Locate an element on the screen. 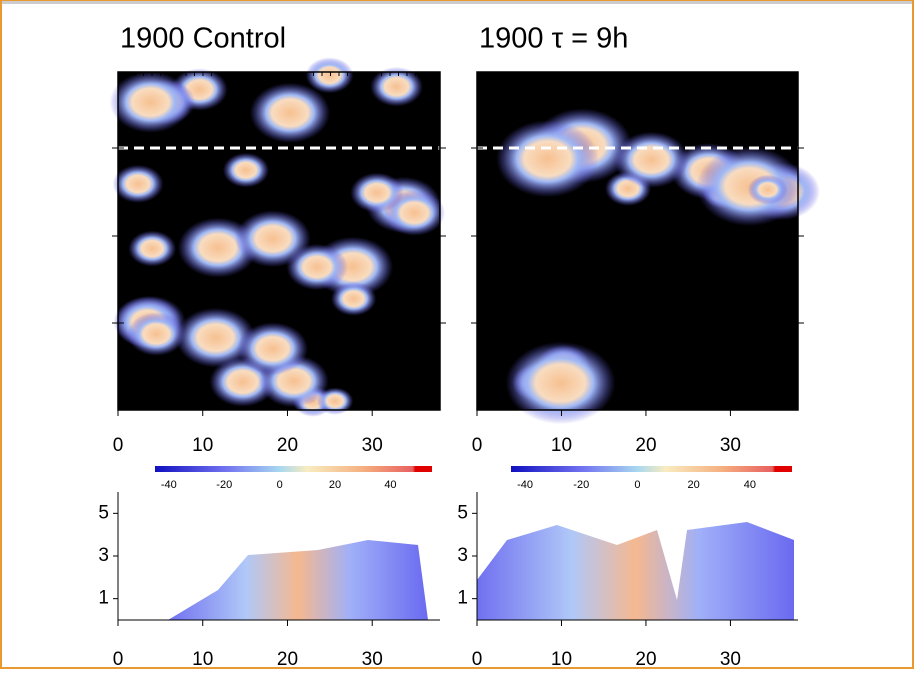  panel-title: 1900 τ = 9h is located at coordinates (553, 39).